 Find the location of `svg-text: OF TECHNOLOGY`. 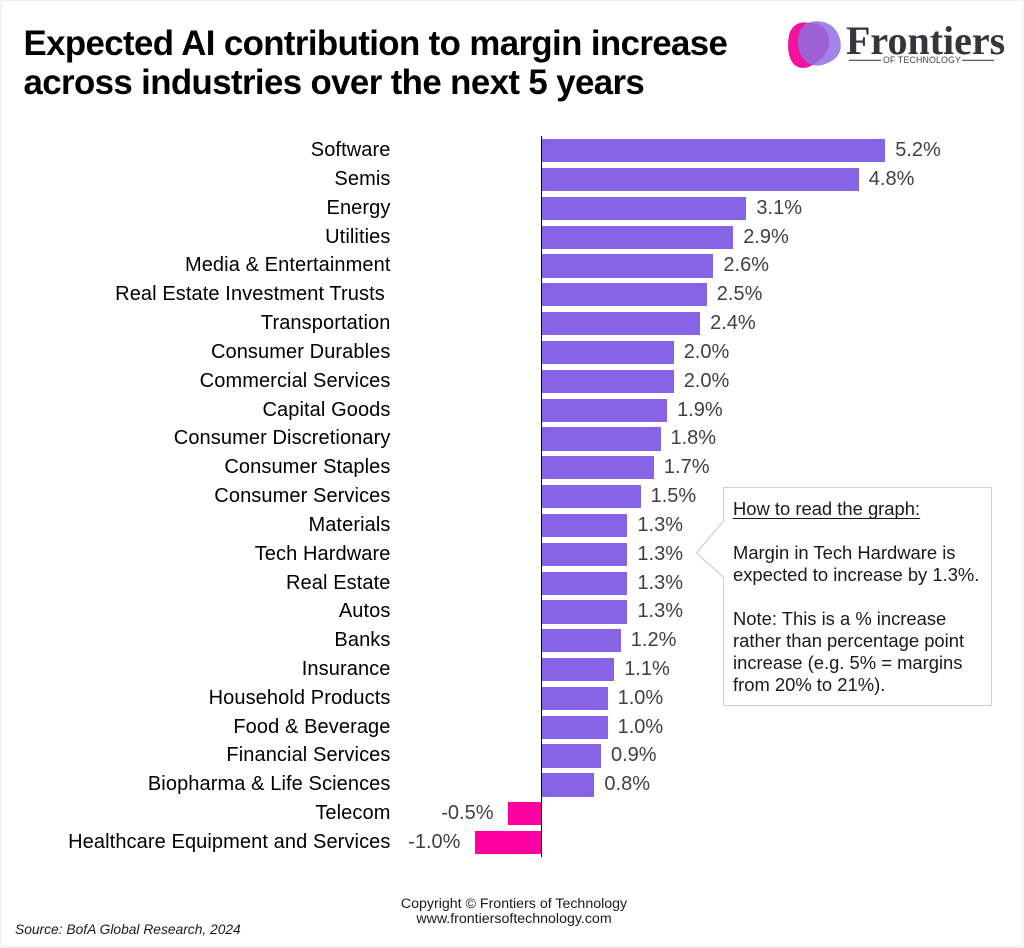

svg-text: OF TECHNOLOGY is located at coordinates (922, 60).